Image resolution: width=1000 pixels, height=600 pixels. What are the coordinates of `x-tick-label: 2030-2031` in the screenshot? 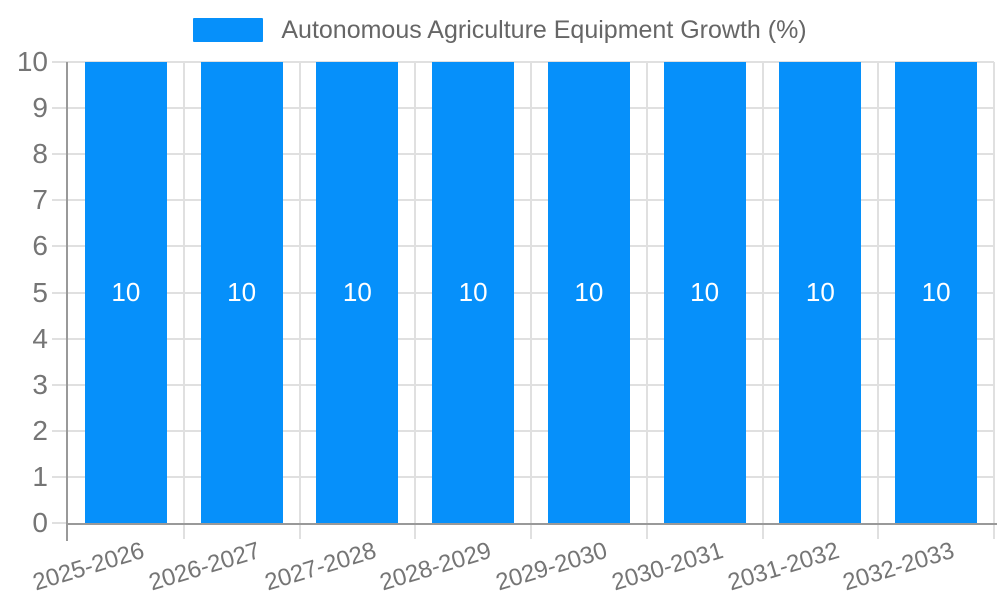 It's located at (667, 567).